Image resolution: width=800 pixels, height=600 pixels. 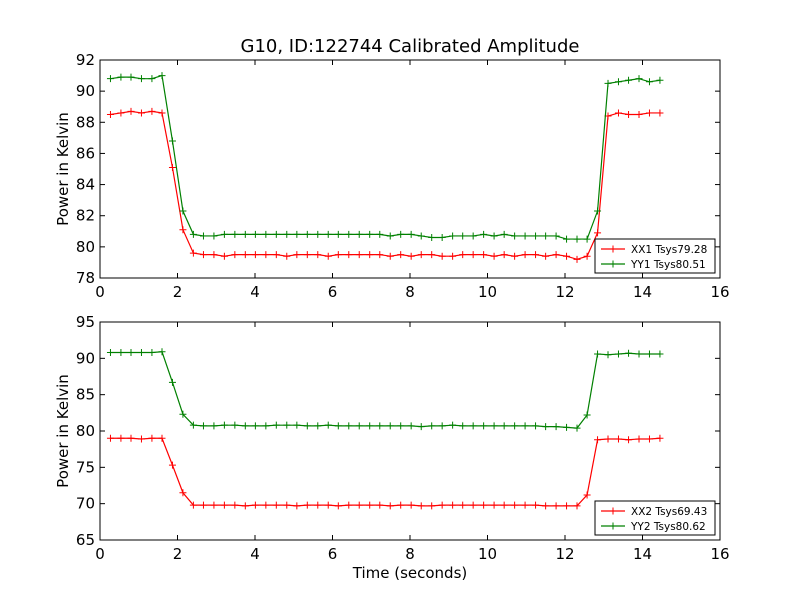 I want to click on legend-label: YY1 Tsys80.51, so click(x=668, y=265).